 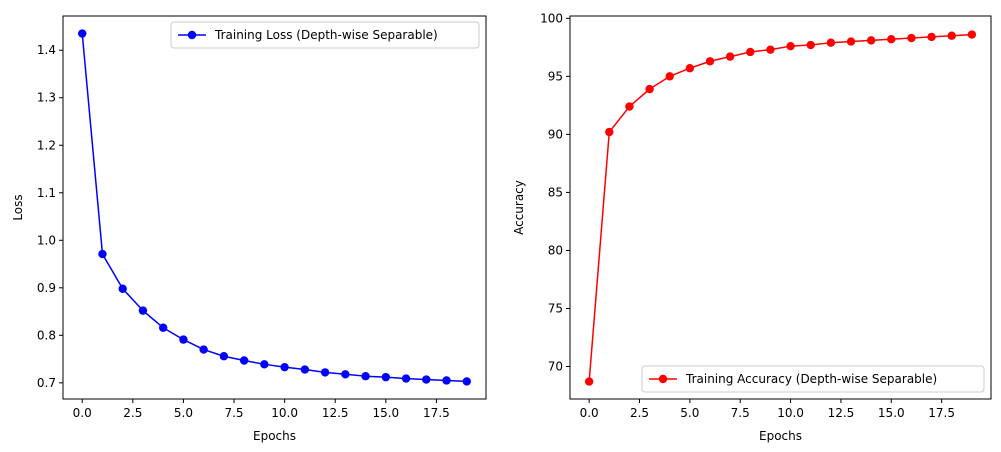 I want to click on legend: Training Accuracy (Depth-wise Separable), so click(x=813, y=379).